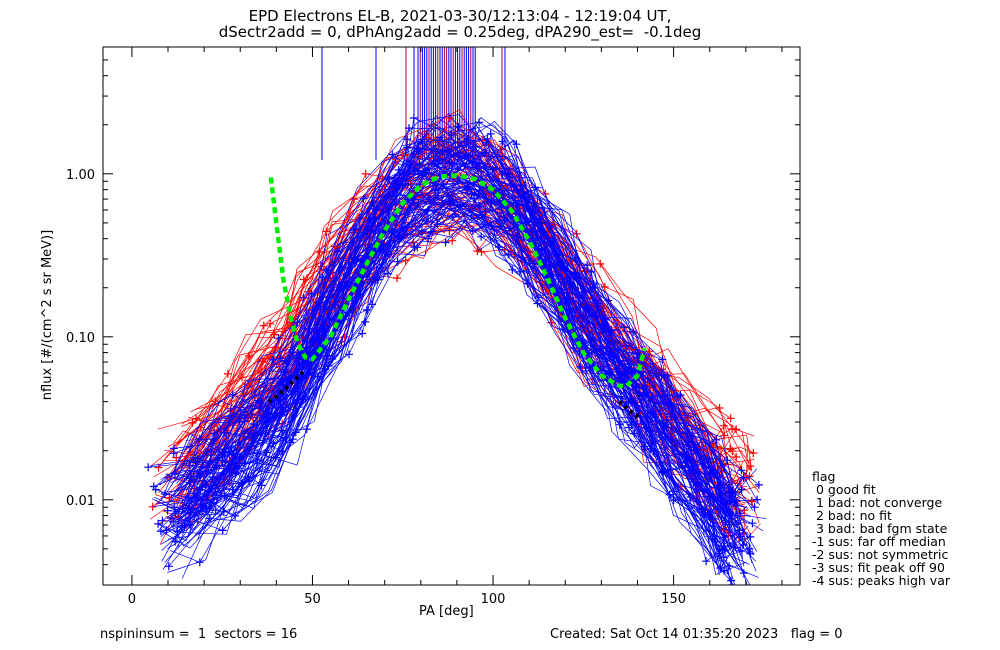 The image size is (1000, 650). What do you see at coordinates (852, 515) in the screenshot?
I see `flag-legend-item: 2 bad: no fit` at bounding box center [852, 515].